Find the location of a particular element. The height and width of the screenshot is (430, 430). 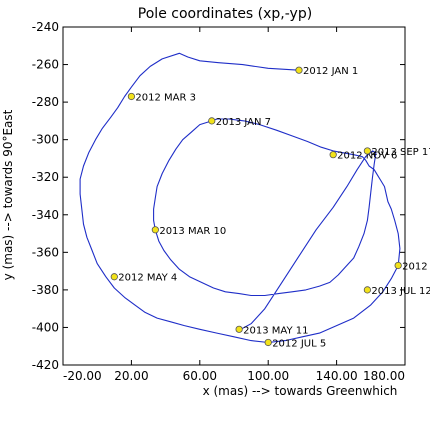

date-label: 2012 JUL 5 is located at coordinates (299, 343).